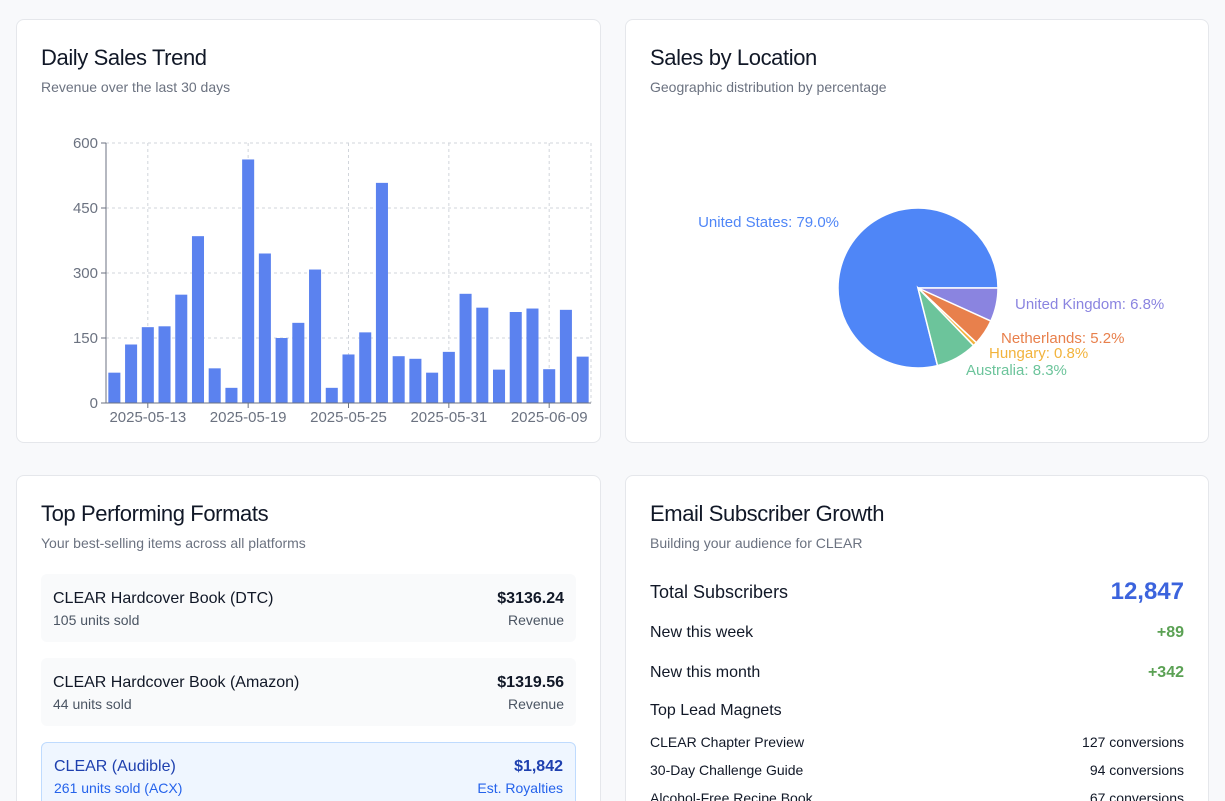  Describe the element at coordinates (520, 788) in the screenshot. I see `format-amount-label: Est. Royalties` at that location.